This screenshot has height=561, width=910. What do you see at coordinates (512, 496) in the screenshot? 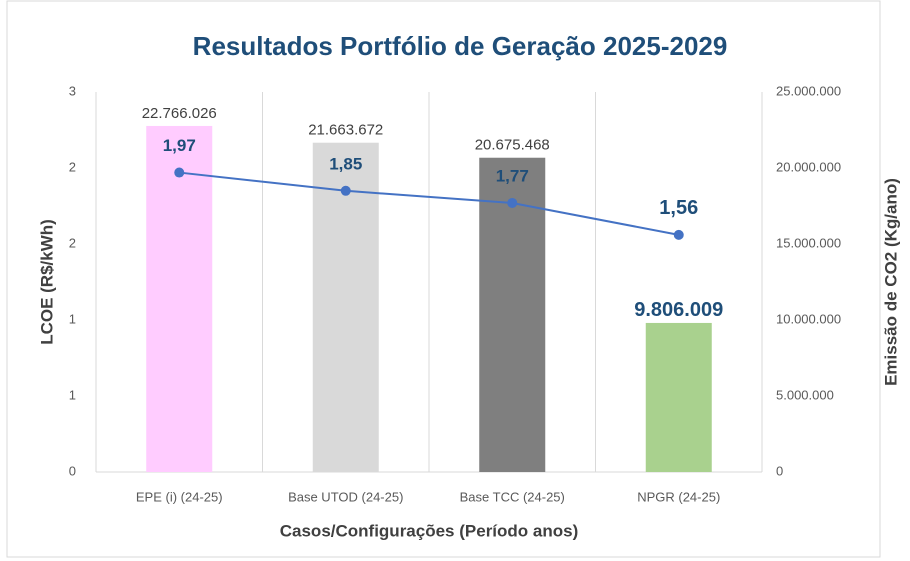
I see `x-tick-label: Base TCC (24-25)` at bounding box center [512, 496].